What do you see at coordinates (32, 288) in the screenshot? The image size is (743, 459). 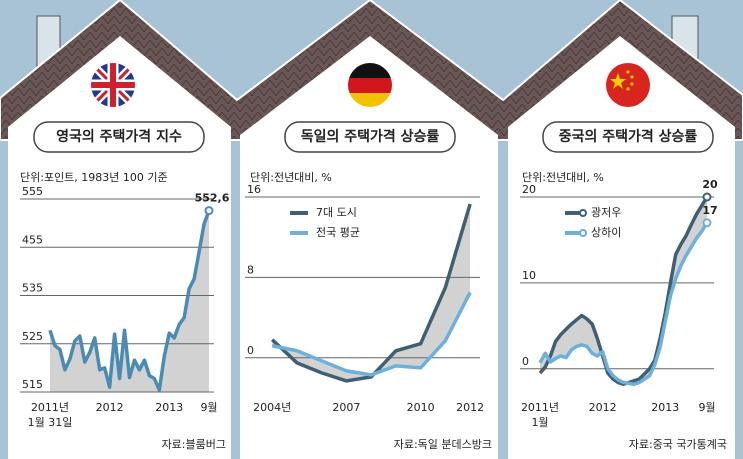 I see `y-tick-label: 535` at bounding box center [32, 288].